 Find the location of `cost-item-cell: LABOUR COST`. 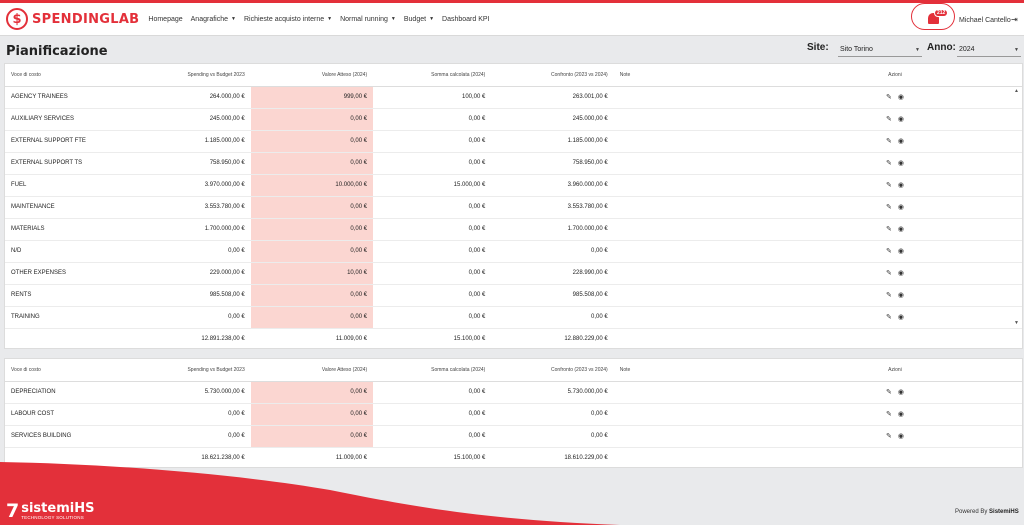

cost-item-cell: LABOUR COST is located at coordinates (72, 414).